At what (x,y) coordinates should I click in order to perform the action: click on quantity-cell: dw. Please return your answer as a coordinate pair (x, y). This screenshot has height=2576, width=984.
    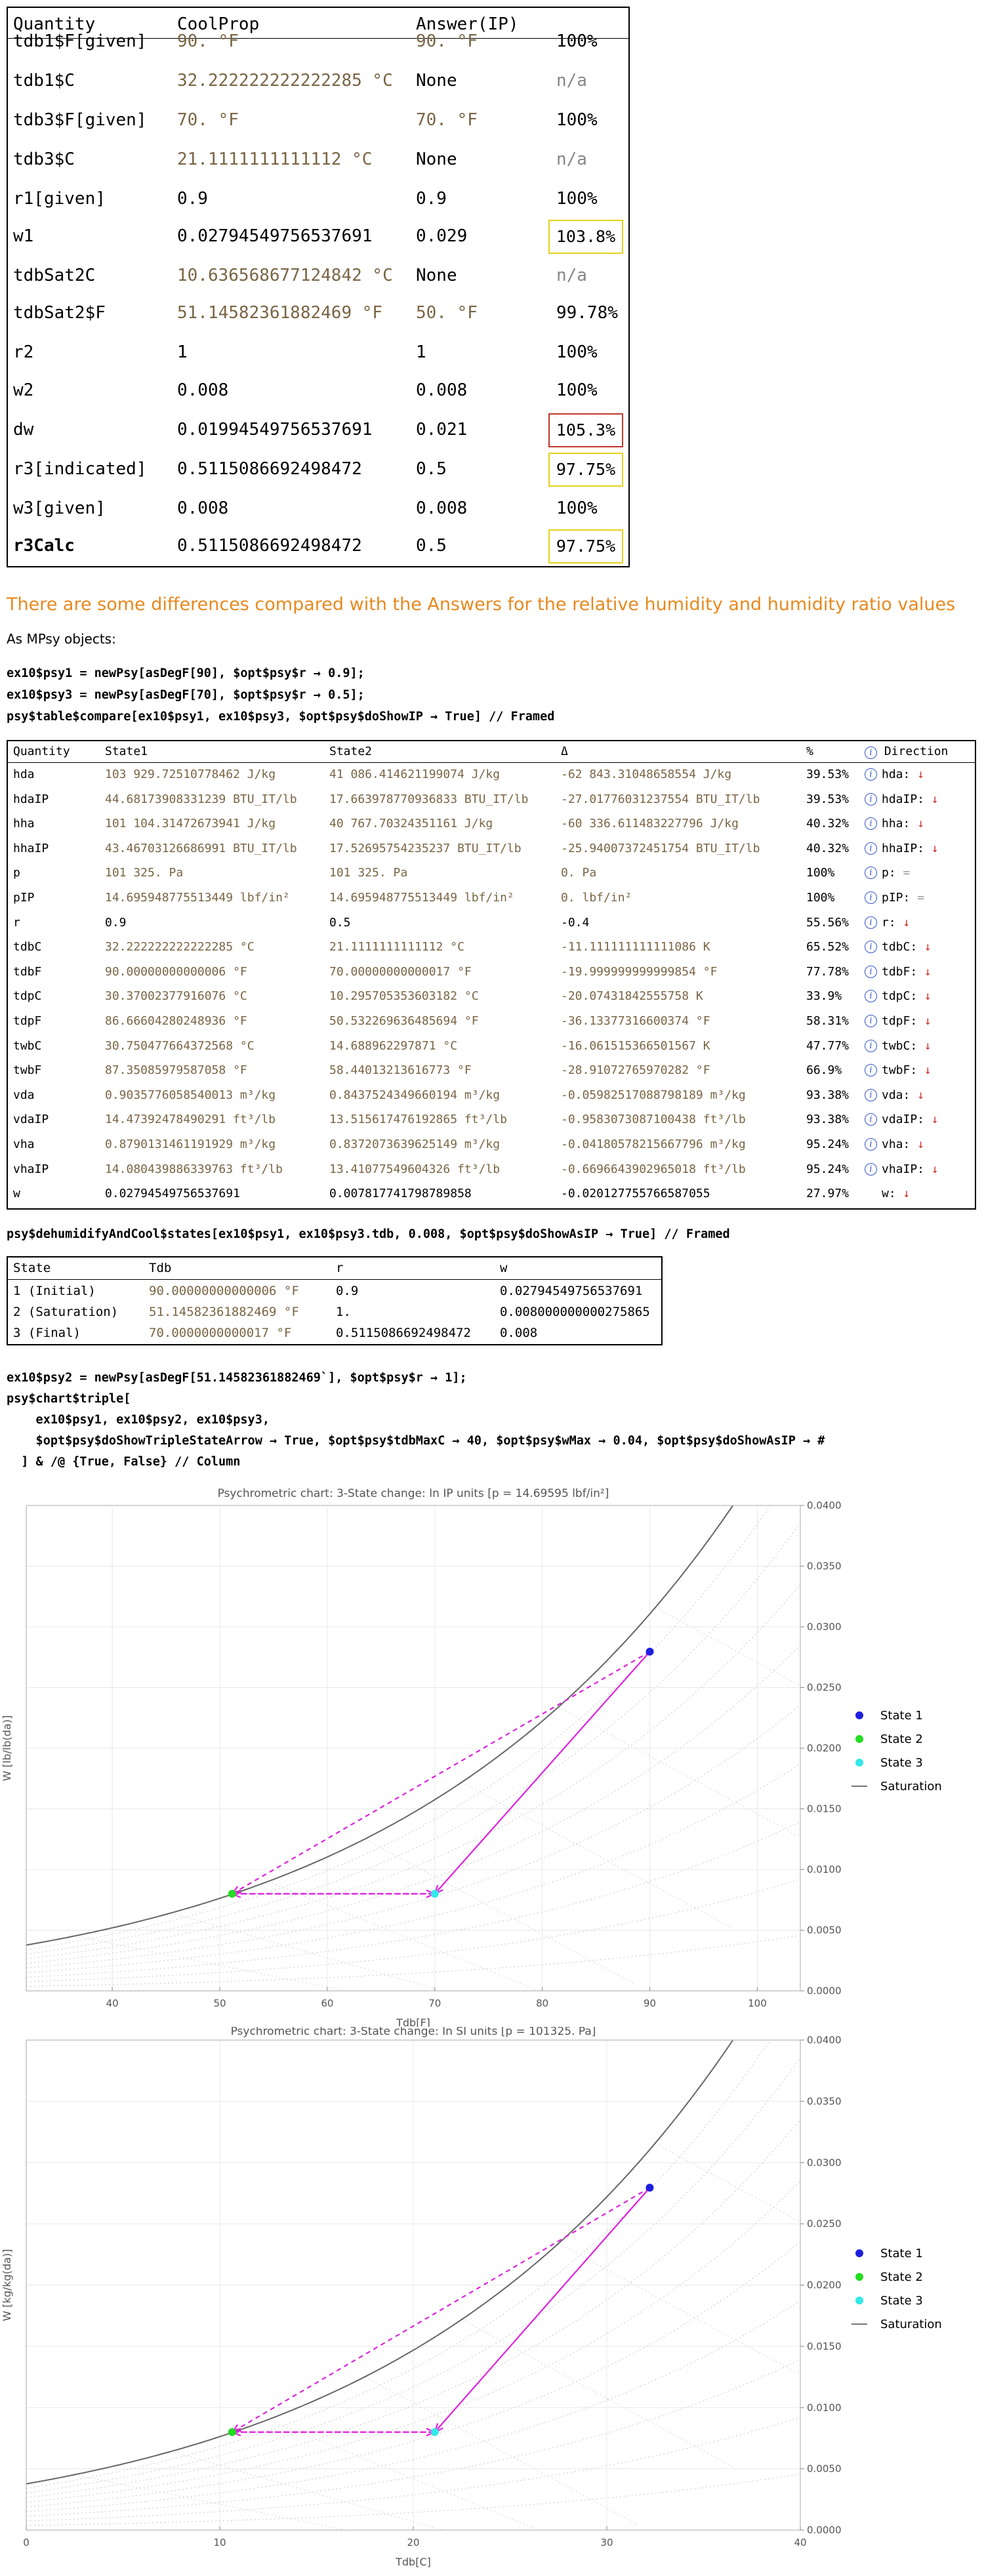
    Looking at the image, I should click on (23, 430).